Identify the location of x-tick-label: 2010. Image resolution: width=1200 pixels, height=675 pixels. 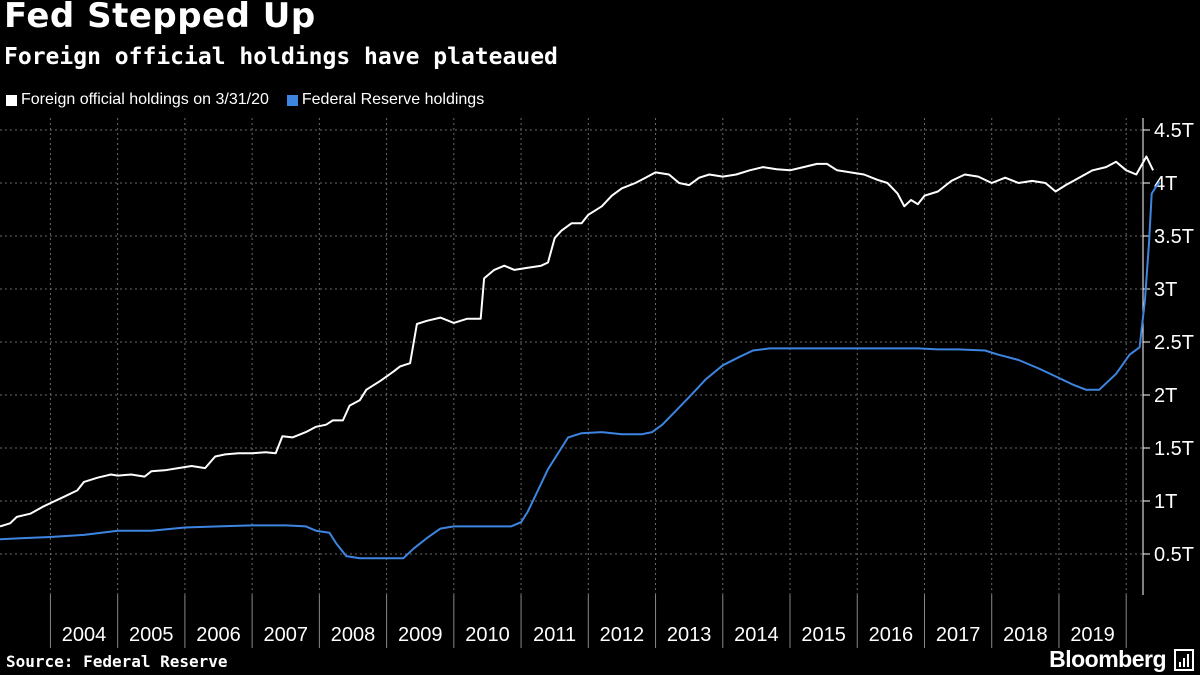
(487, 635).